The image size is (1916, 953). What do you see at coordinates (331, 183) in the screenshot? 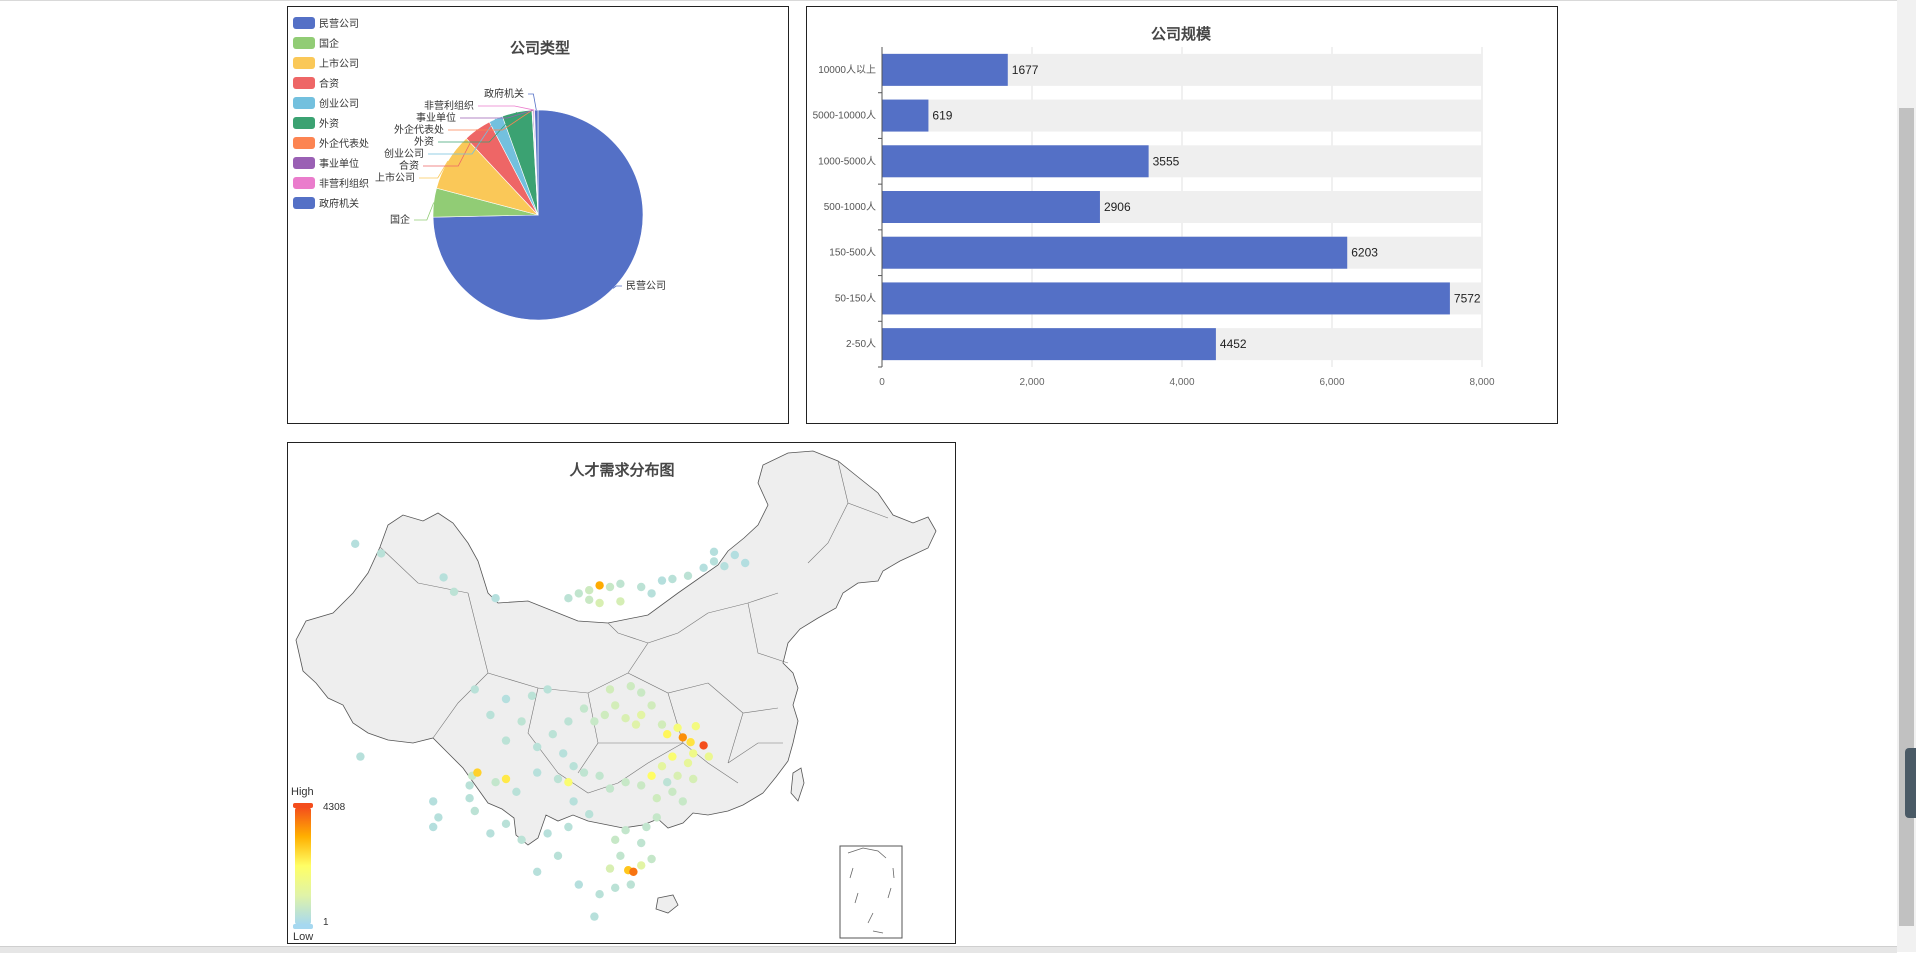
I see `pie-legend-item: 非营利组织` at bounding box center [331, 183].